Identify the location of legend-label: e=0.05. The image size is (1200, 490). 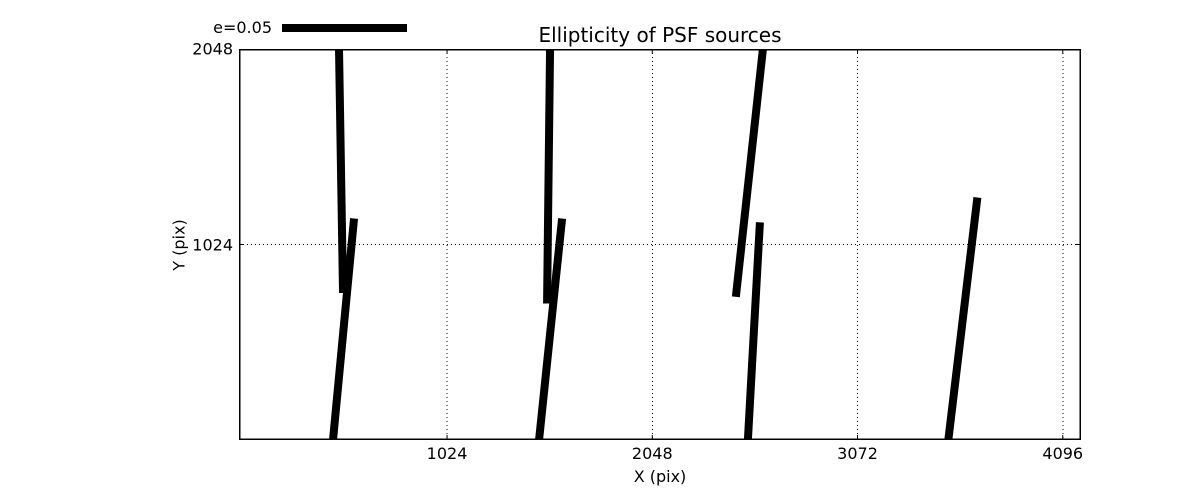
(242, 27).